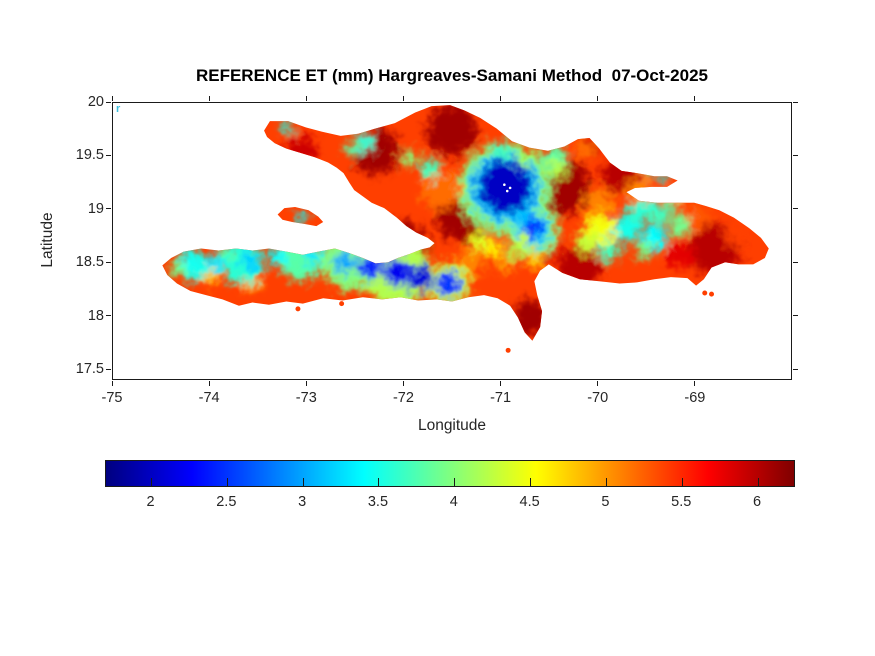  I want to click on x-tick-label: -74, so click(209, 398).